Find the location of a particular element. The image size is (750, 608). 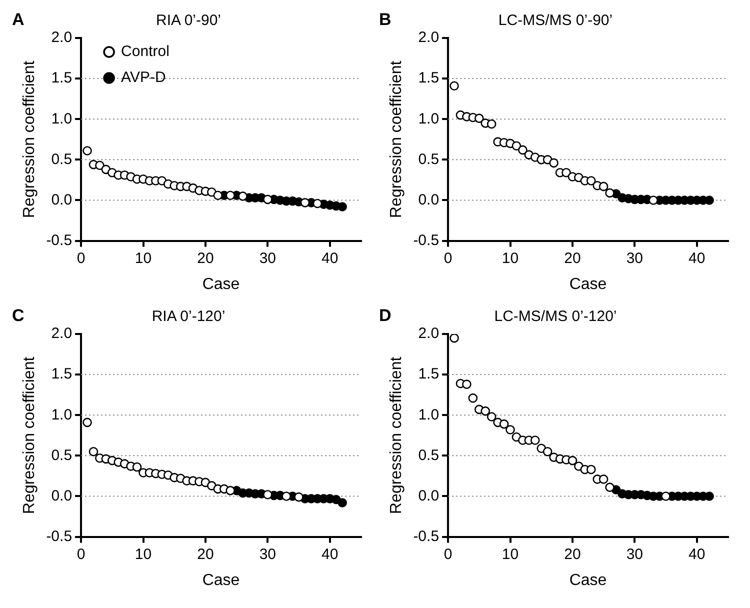

text: C is located at coordinates (18, 316).